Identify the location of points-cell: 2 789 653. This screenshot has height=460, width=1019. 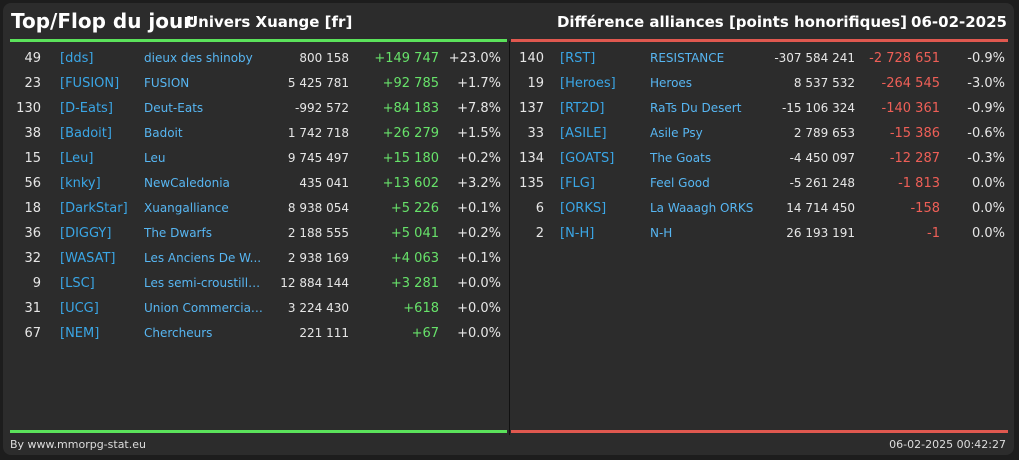
(824, 133).